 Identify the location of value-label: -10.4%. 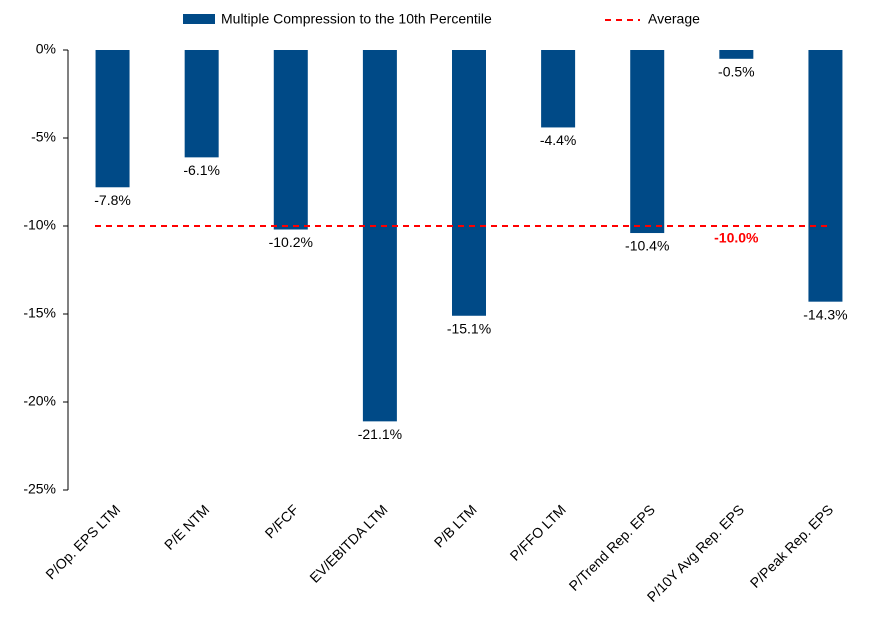
(647, 246).